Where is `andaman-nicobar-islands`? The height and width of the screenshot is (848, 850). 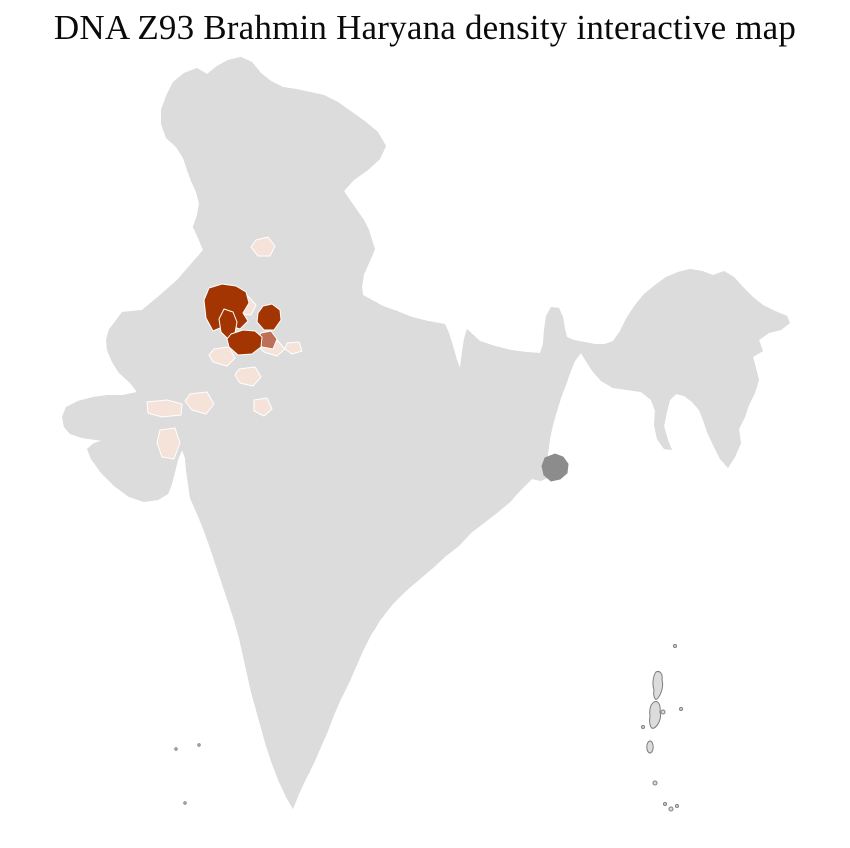 andaman-nicobar-islands is located at coordinates (662, 728).